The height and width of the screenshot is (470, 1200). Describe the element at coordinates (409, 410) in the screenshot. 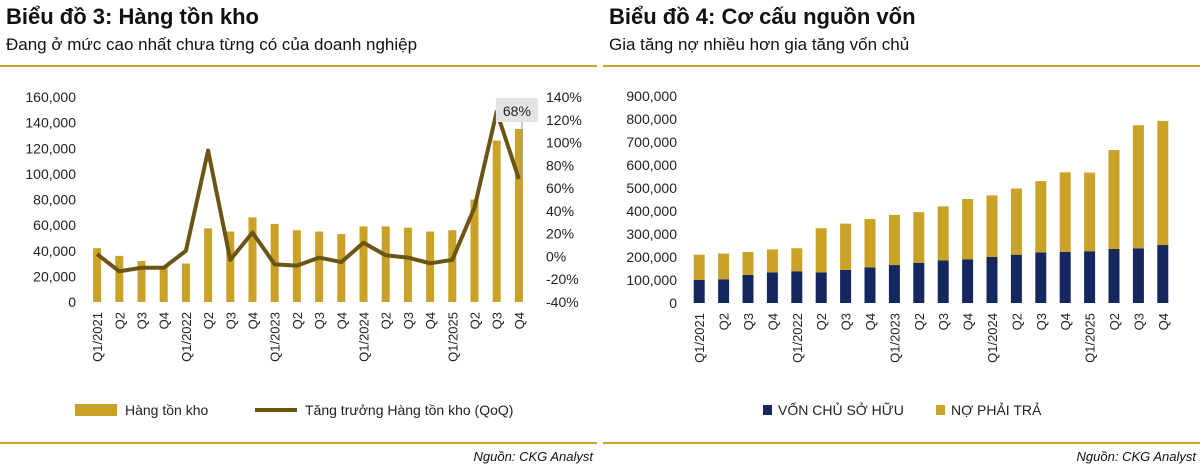

I see `legend-label: Tăng trưởng Hàng tồn kho (QoQ)` at that location.